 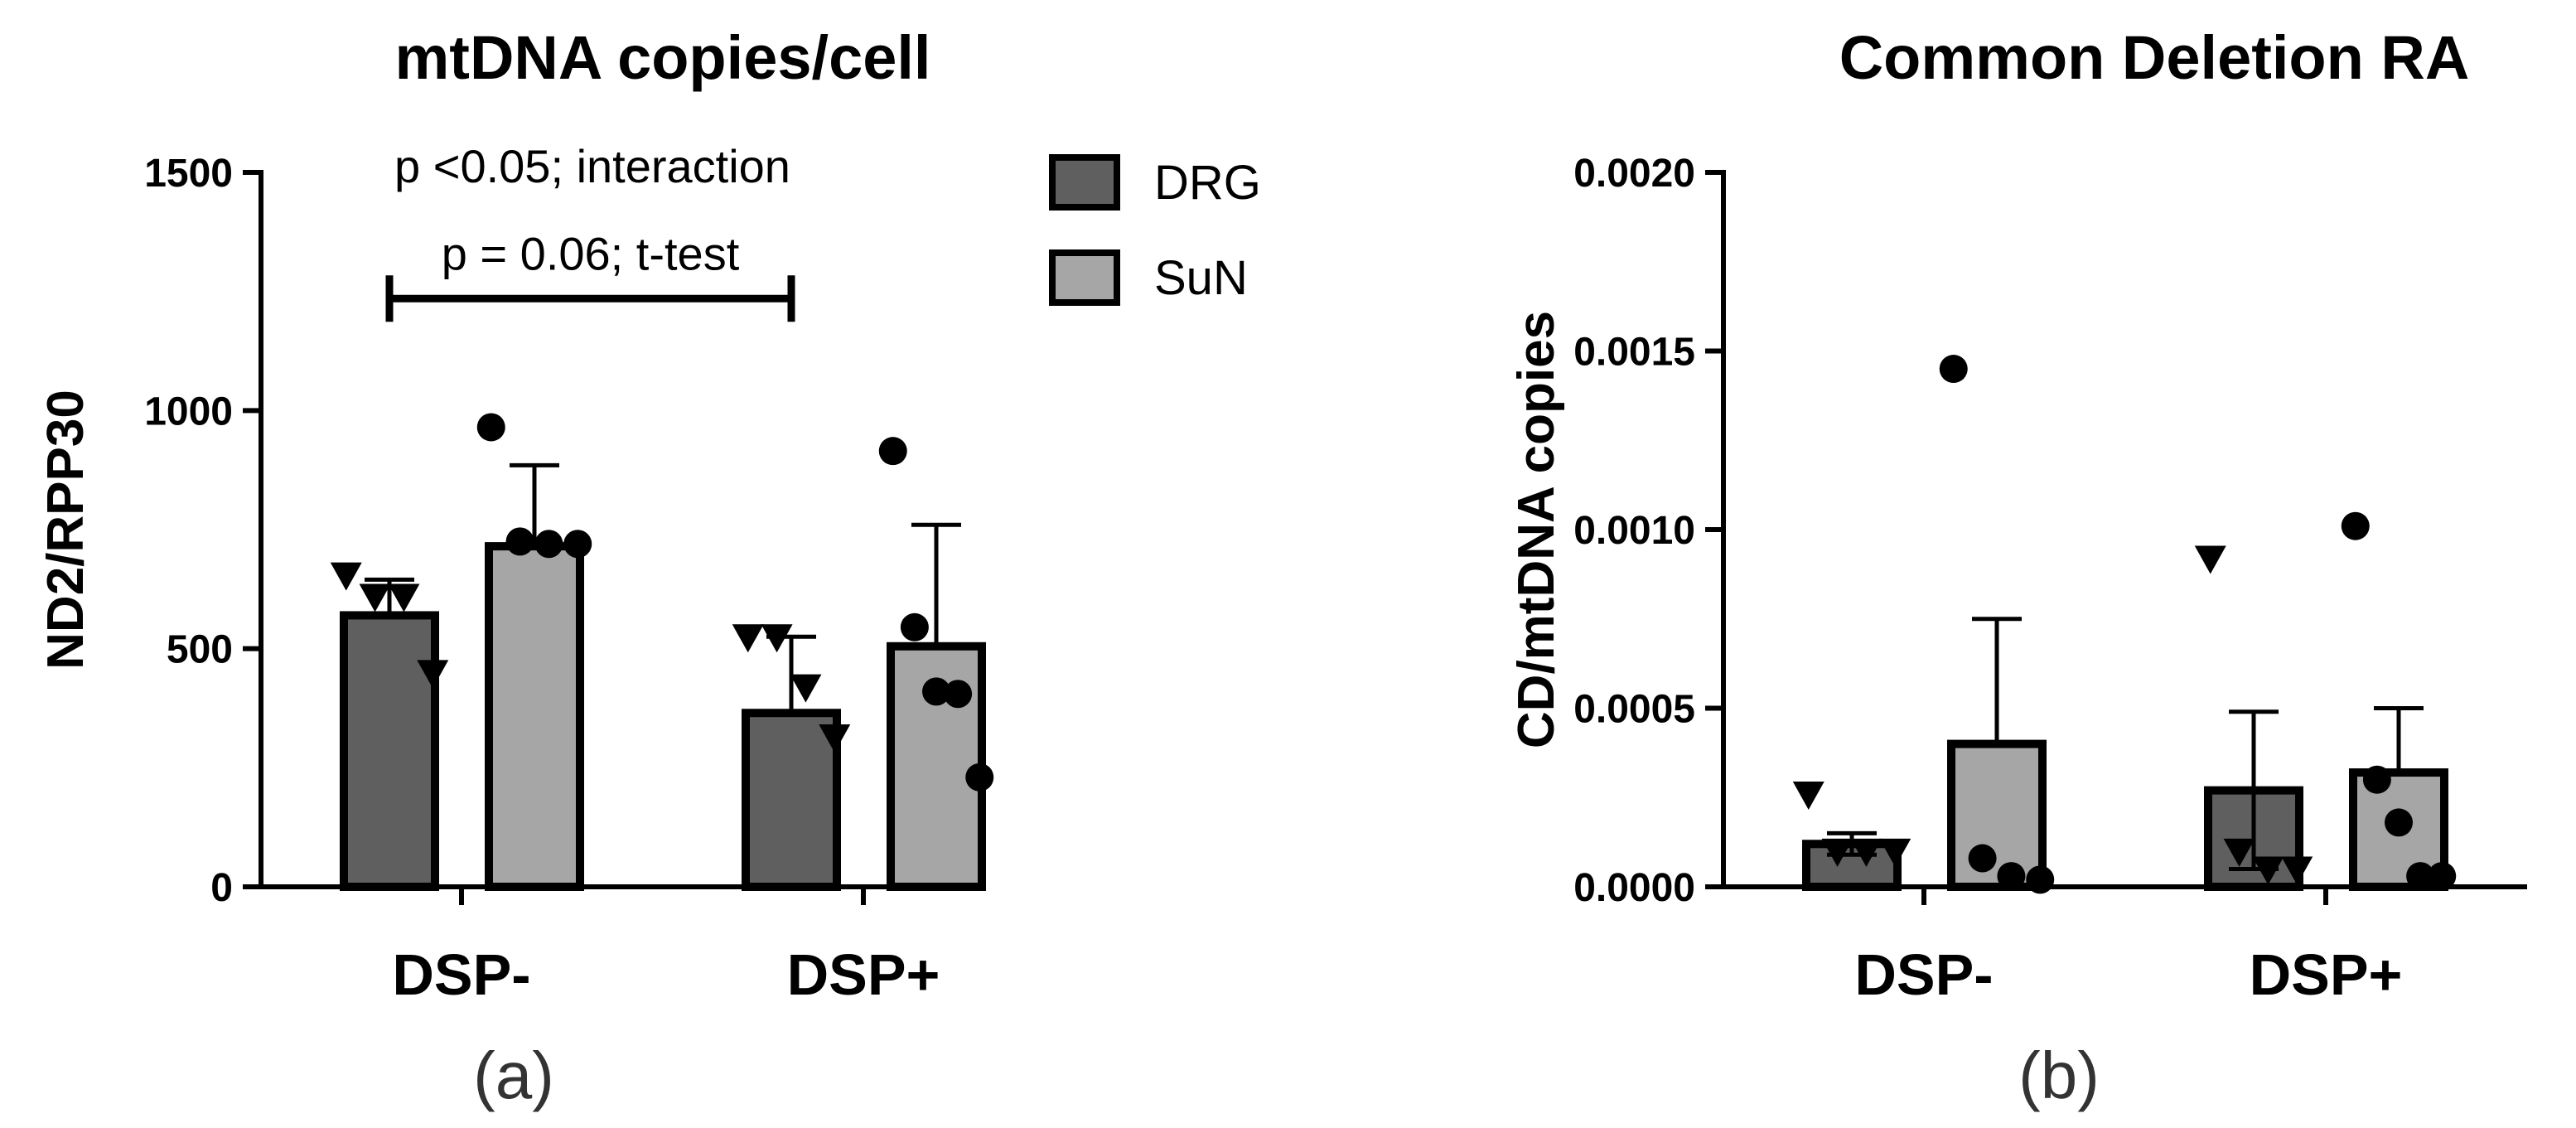 What do you see at coordinates (1634, 174) in the screenshot?
I see `y-tick-label: 0.0020` at bounding box center [1634, 174].